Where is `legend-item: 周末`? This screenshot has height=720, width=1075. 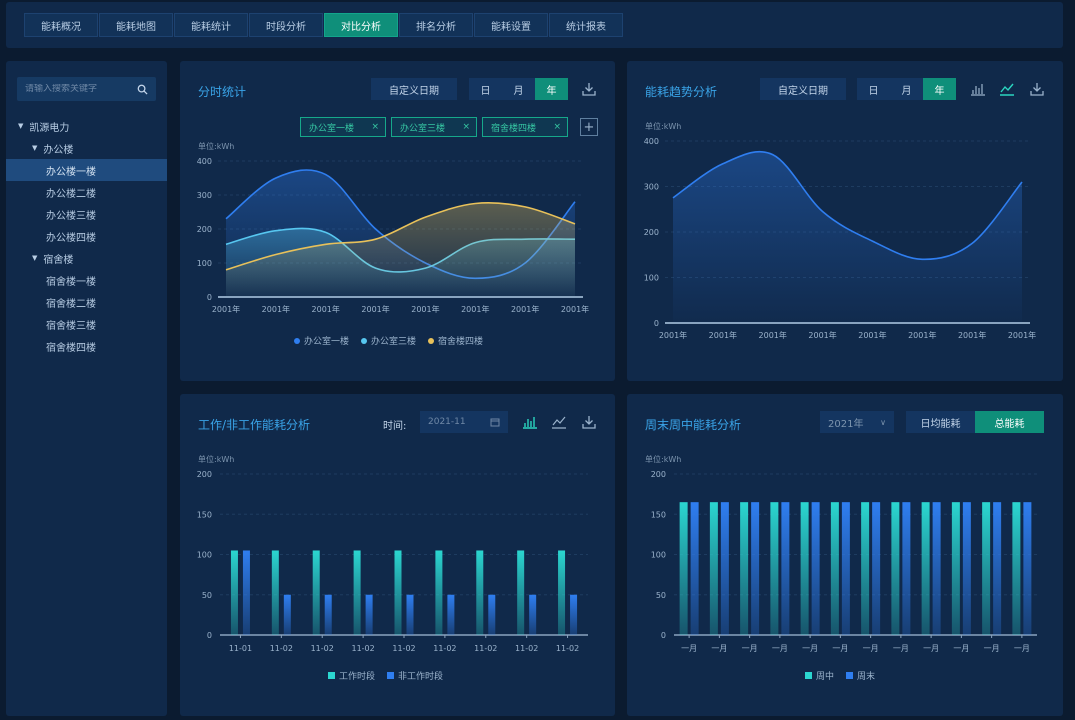
legend-item: 周末 is located at coordinates (860, 675).